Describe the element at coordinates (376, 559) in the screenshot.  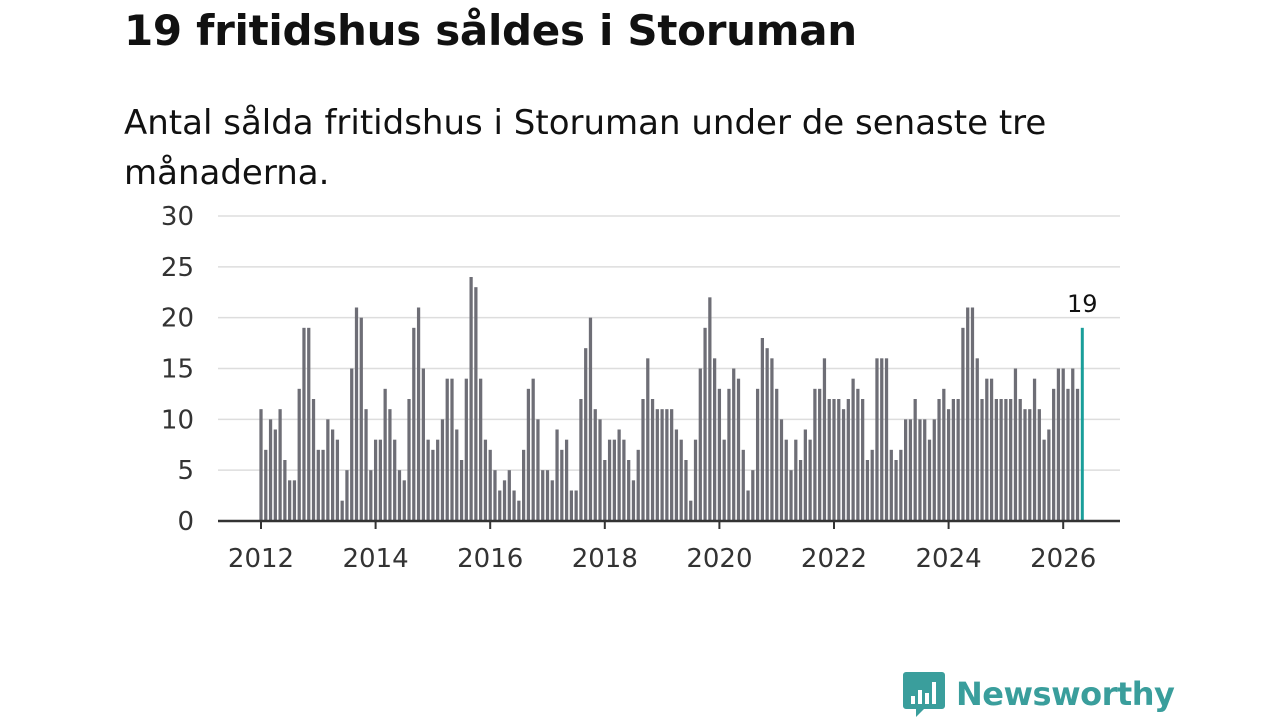
I see `x-tick-label: 2014` at that location.